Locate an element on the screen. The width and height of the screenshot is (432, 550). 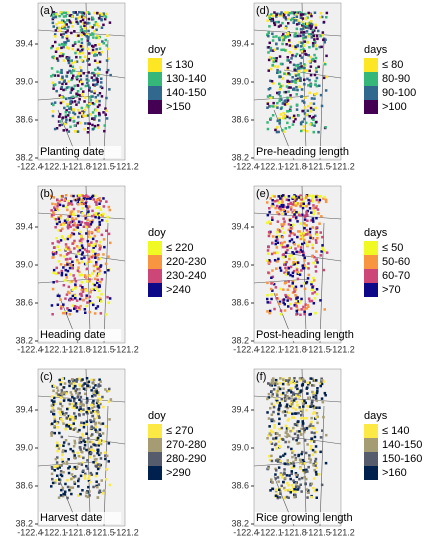
legend-swatch is located at coordinates (155, 107).